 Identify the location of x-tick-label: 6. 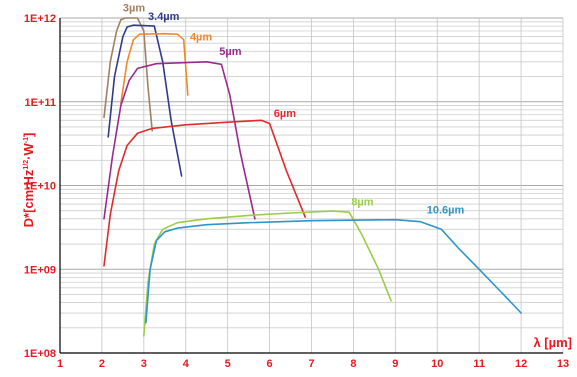
(270, 364).